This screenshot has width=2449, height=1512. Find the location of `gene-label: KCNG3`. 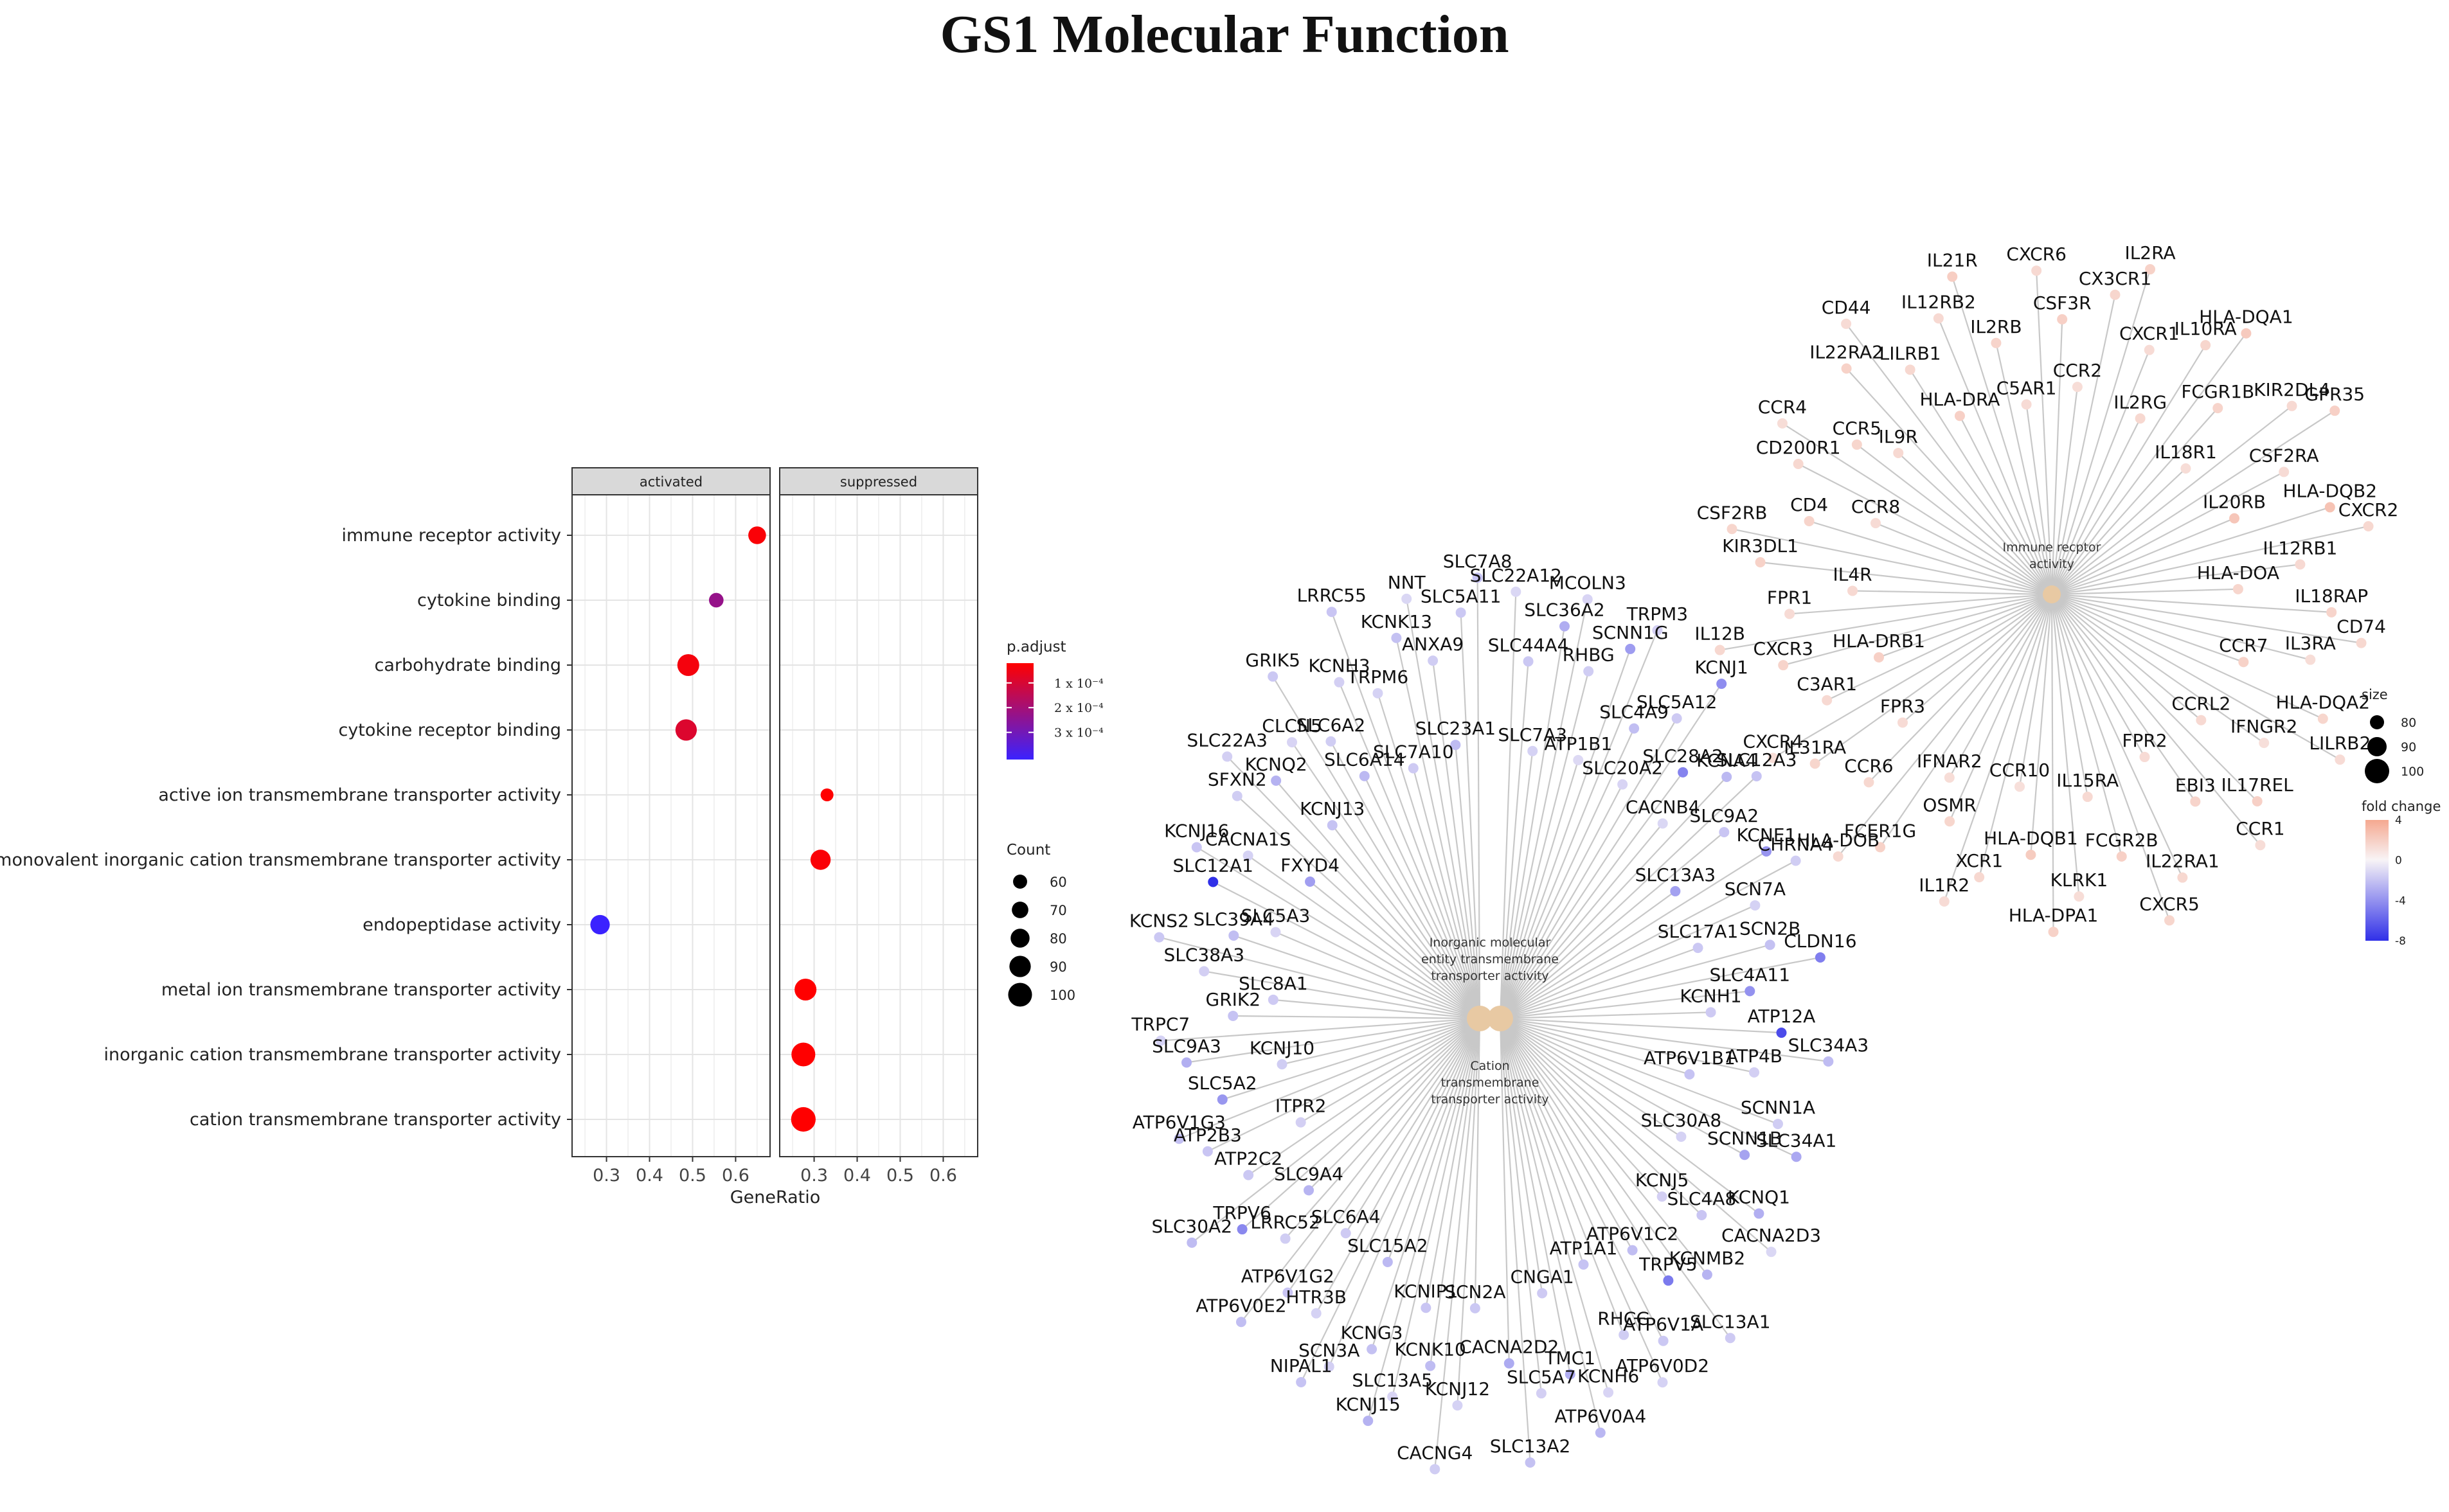

gene-label: KCNG3 is located at coordinates (1372, 1333).